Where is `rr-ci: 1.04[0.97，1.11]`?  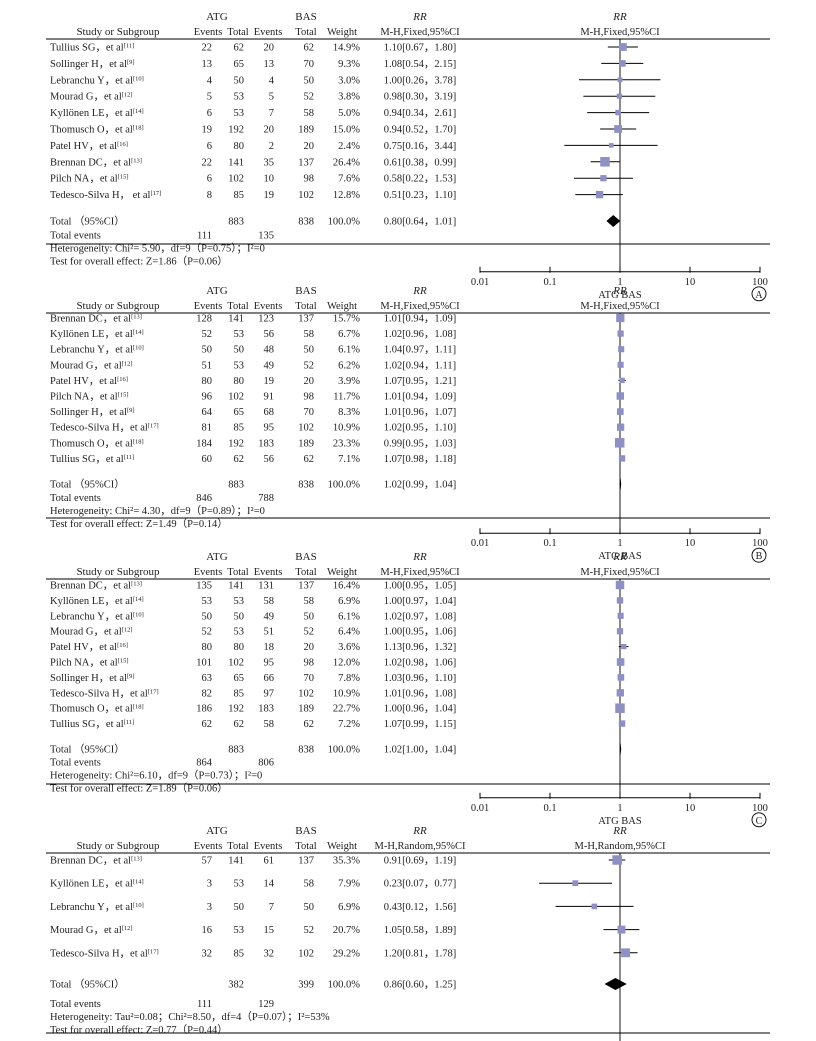
rr-ci: 1.04[0.97，1.11] is located at coordinates (420, 350).